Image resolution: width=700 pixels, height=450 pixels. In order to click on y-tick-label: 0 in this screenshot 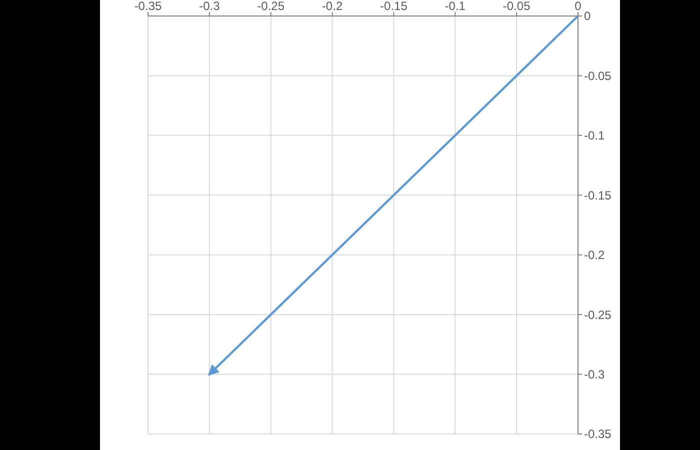, I will do `click(587, 16)`.